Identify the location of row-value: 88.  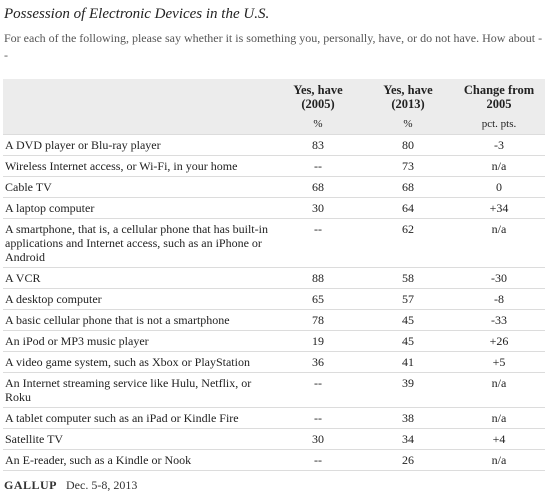
(318, 278).